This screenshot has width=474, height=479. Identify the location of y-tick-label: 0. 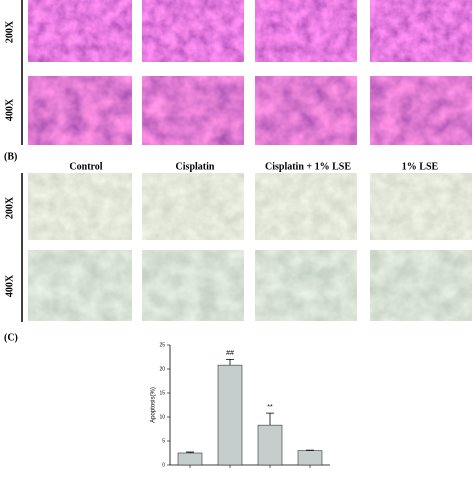
(163, 465).